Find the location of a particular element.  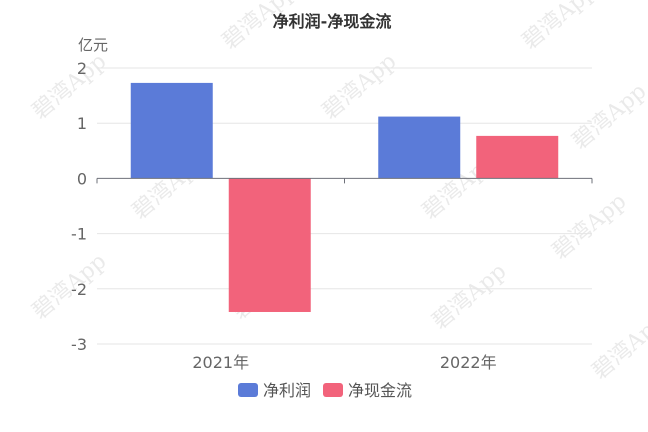

legend-label: 净现金流 is located at coordinates (380, 390).